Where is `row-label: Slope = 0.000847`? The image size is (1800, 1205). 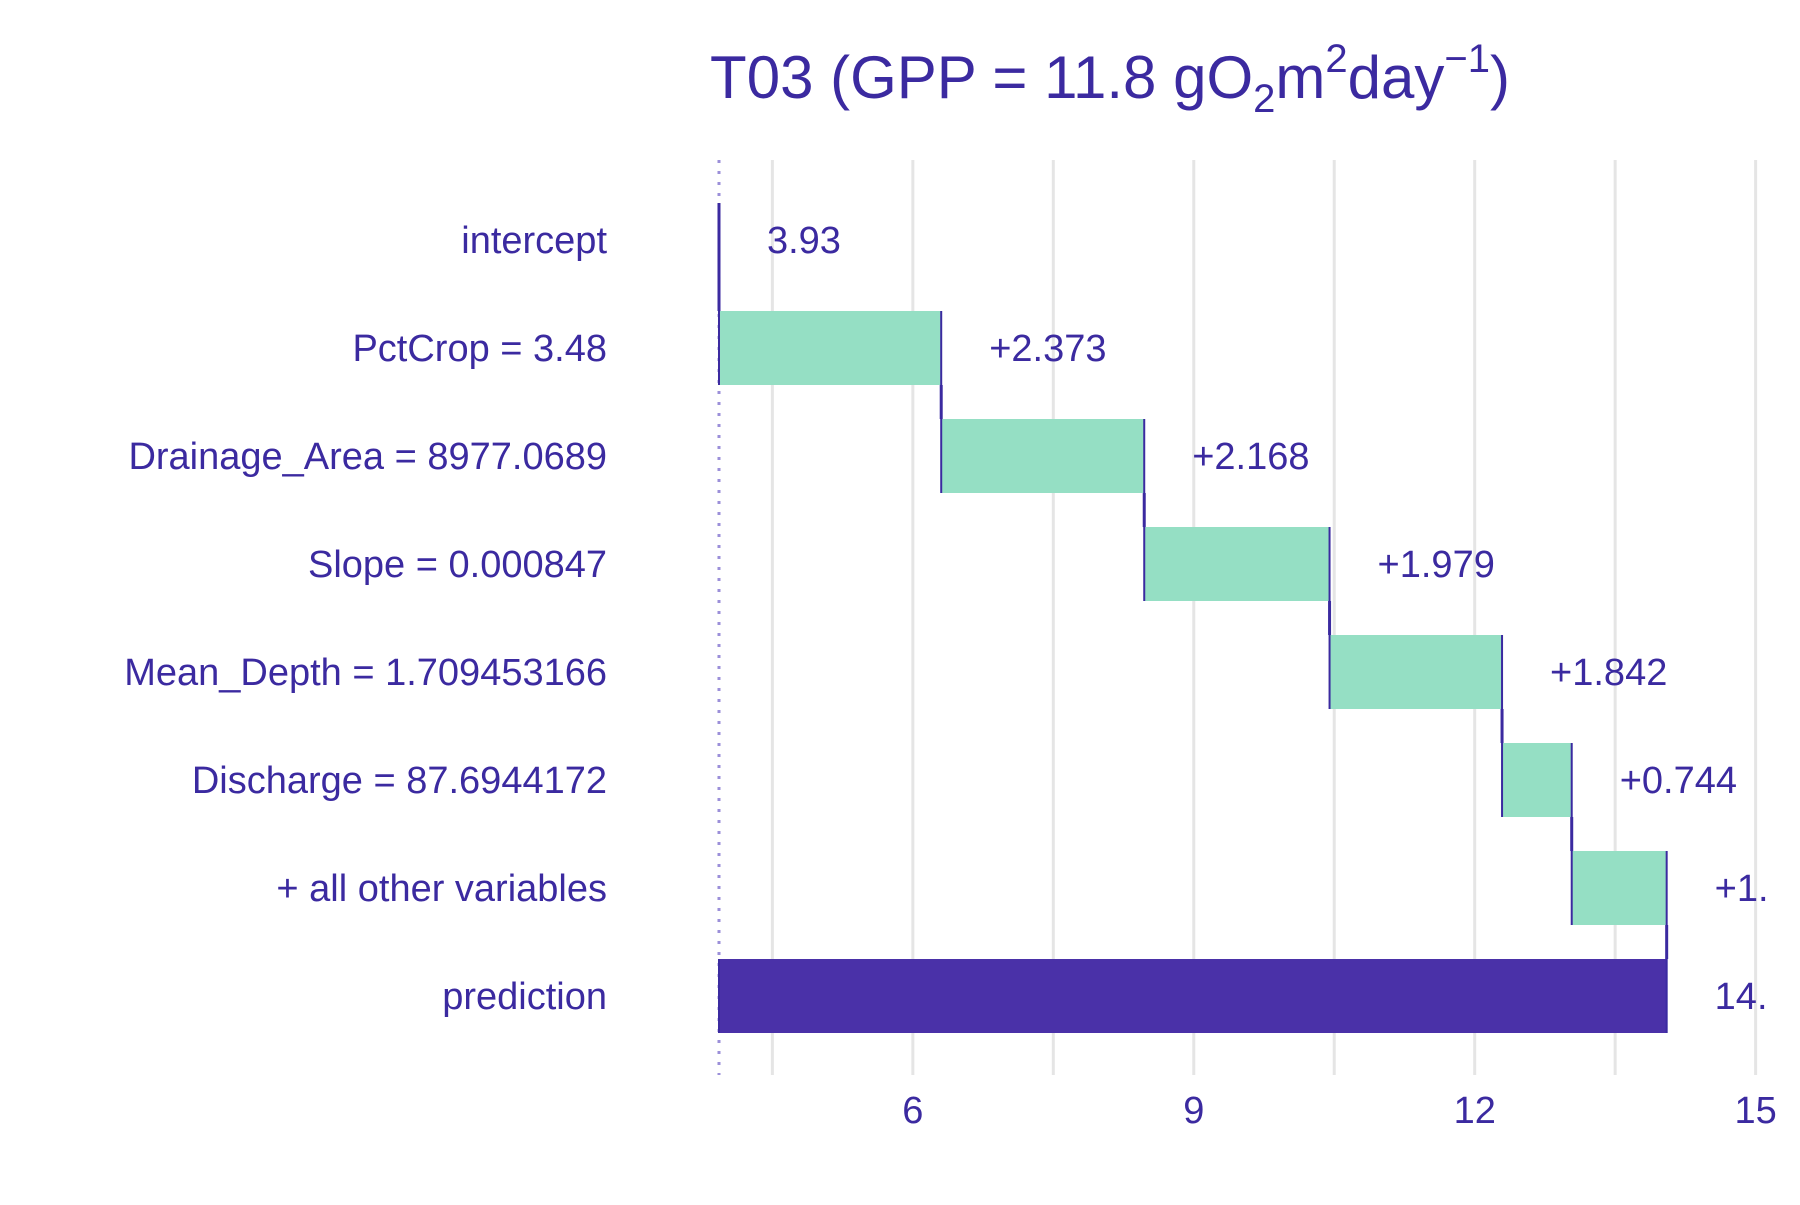
row-label: Slope = 0.000847 is located at coordinates (457, 565).